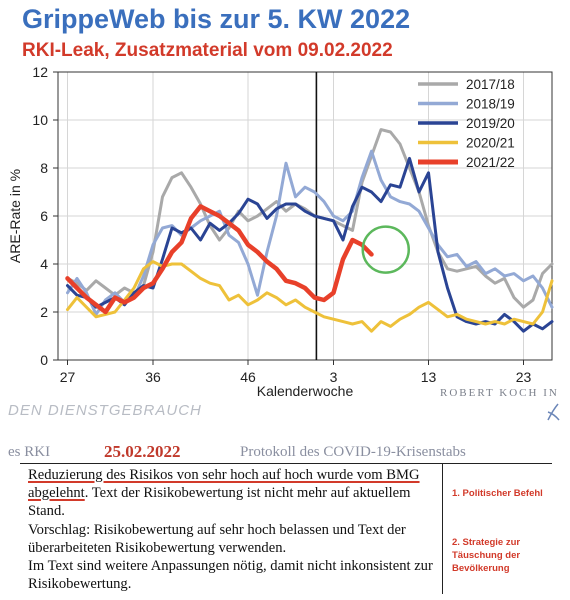  What do you see at coordinates (68, 377) in the screenshot?
I see `x-tick-label: 27` at bounding box center [68, 377].